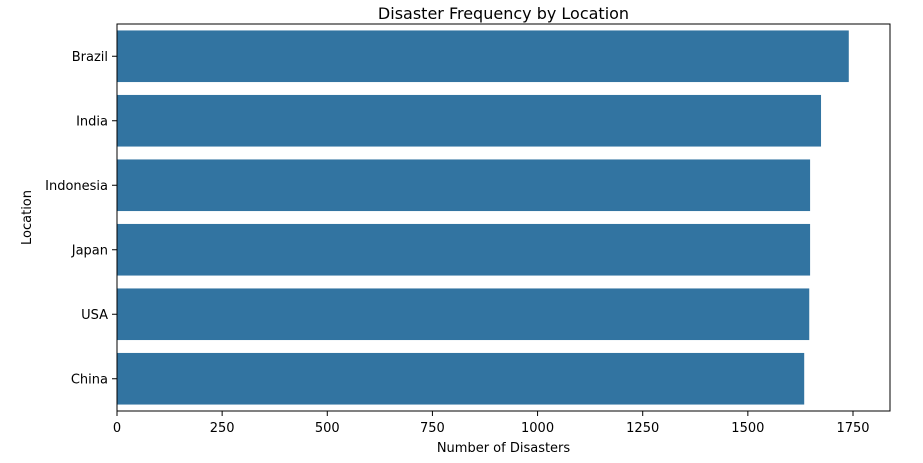 Image resolution: width=923 pixels, height=463 pixels. I want to click on x-tick-label: 750, so click(432, 428).